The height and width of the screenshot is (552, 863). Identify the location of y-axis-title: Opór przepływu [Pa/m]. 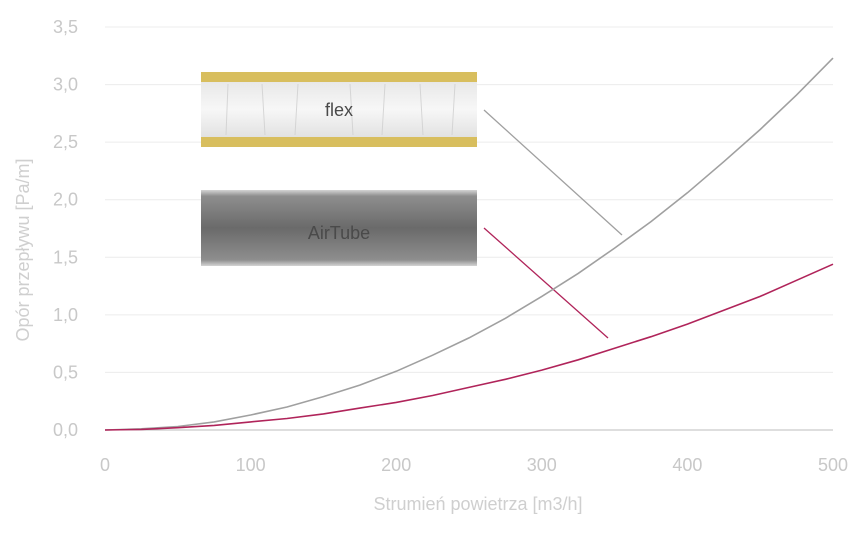
(23, 249).